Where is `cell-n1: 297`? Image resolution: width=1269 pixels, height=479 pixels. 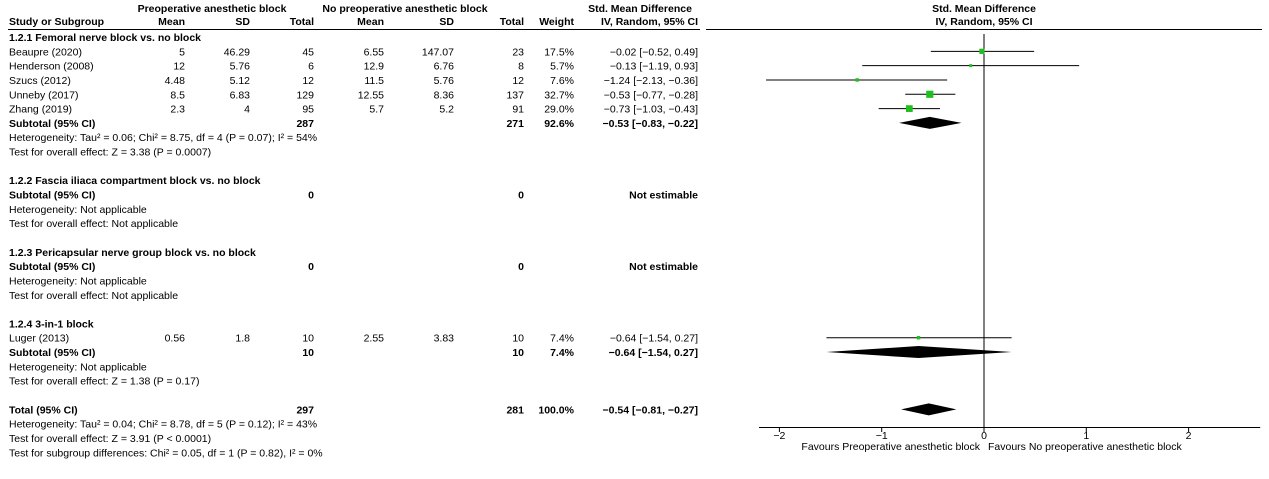 cell-n1: 297 is located at coordinates (305, 410).